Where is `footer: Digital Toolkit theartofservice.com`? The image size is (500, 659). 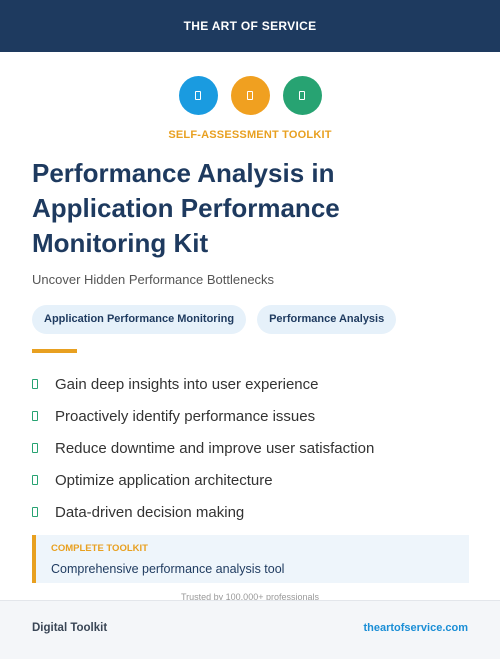 footer: Digital Toolkit theartofservice.com is located at coordinates (250, 629).